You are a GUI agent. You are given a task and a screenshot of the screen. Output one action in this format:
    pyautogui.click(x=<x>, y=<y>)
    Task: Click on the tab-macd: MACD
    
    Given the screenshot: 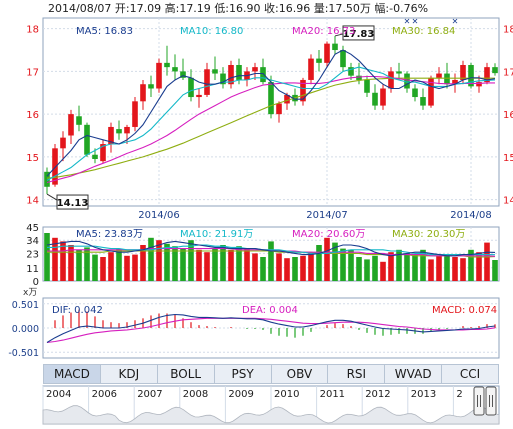 What is the action you would take?
    pyautogui.click(x=72, y=374)
    